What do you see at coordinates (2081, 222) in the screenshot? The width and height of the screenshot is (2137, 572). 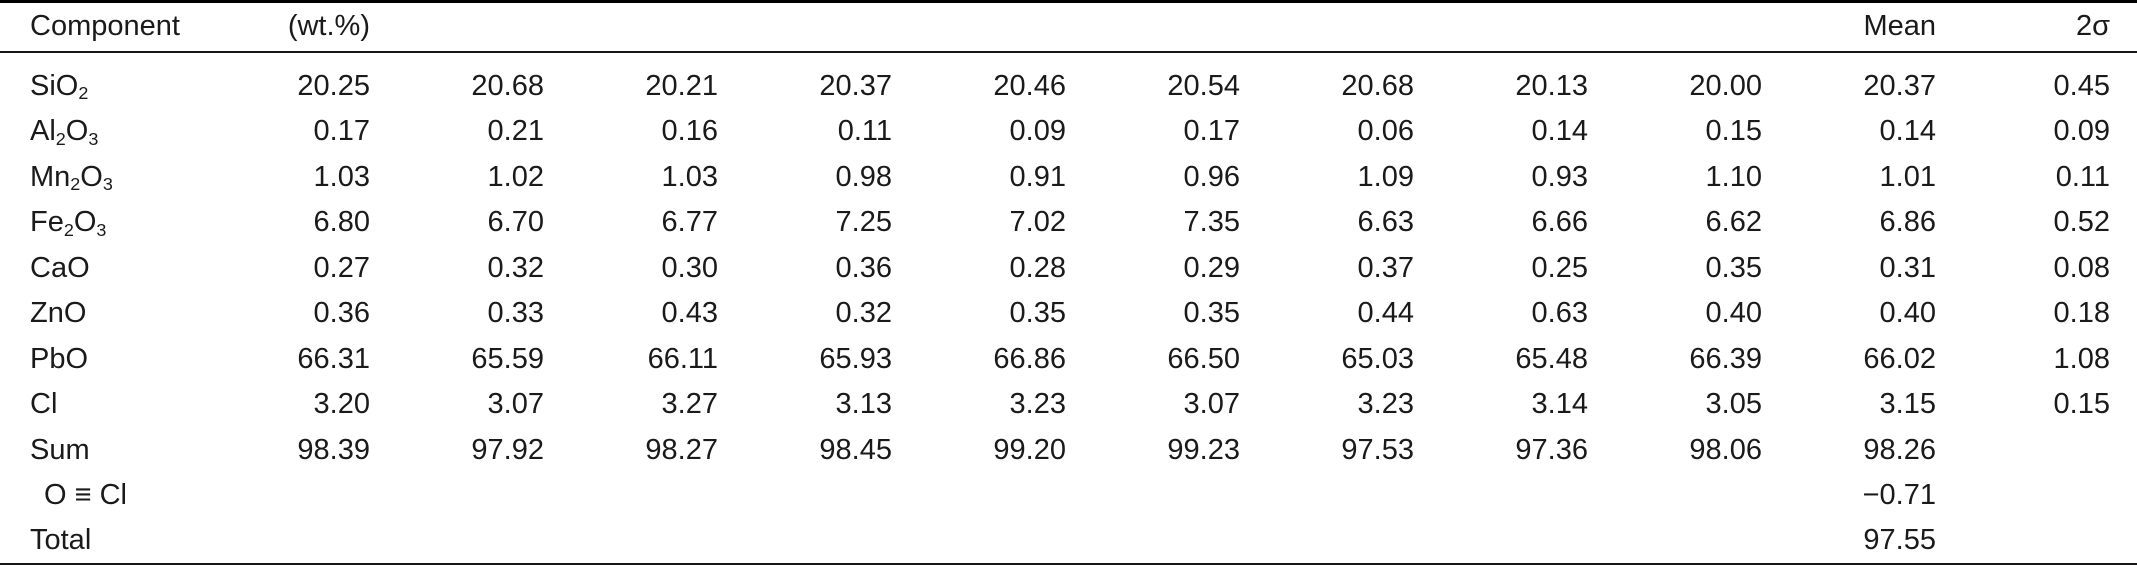 I see `cell-sigma: 0.52` at bounding box center [2081, 222].